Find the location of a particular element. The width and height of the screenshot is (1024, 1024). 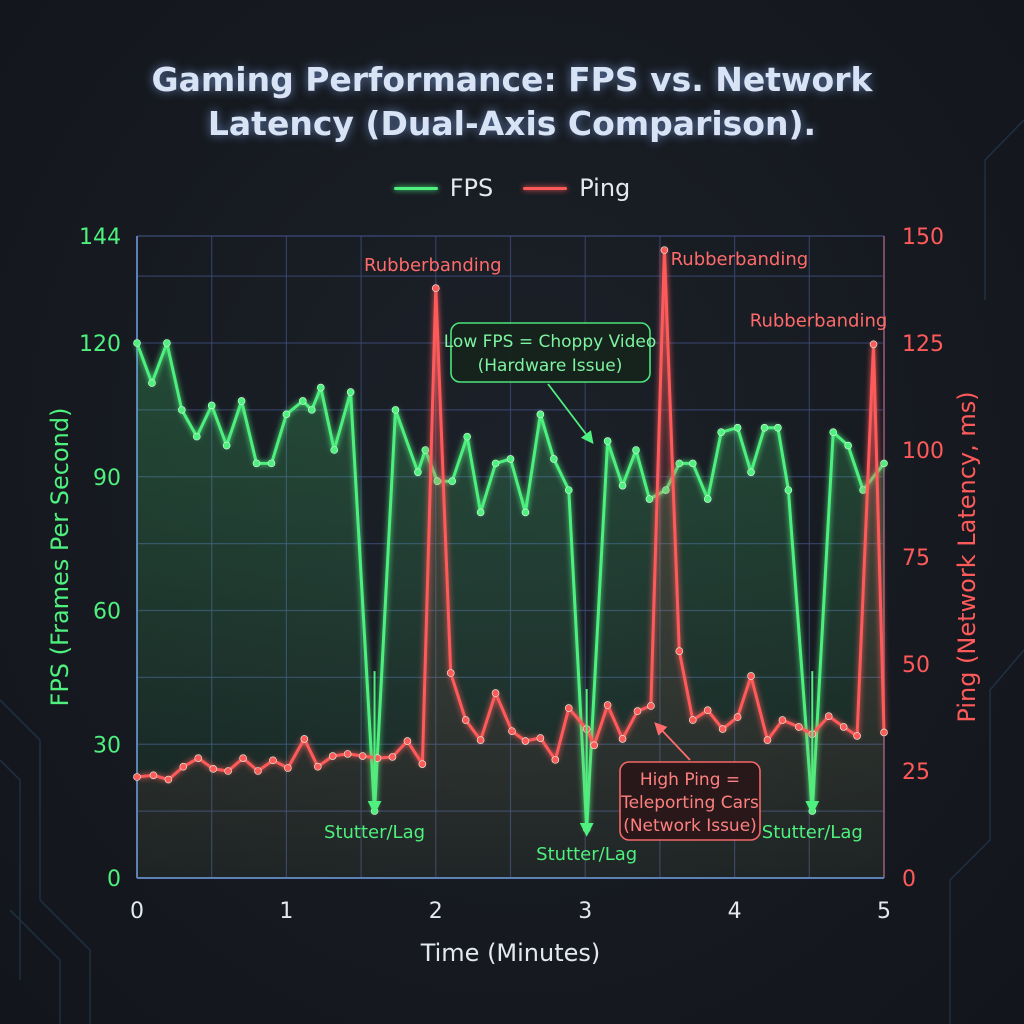

x-tick-label: 2 is located at coordinates (436, 911).